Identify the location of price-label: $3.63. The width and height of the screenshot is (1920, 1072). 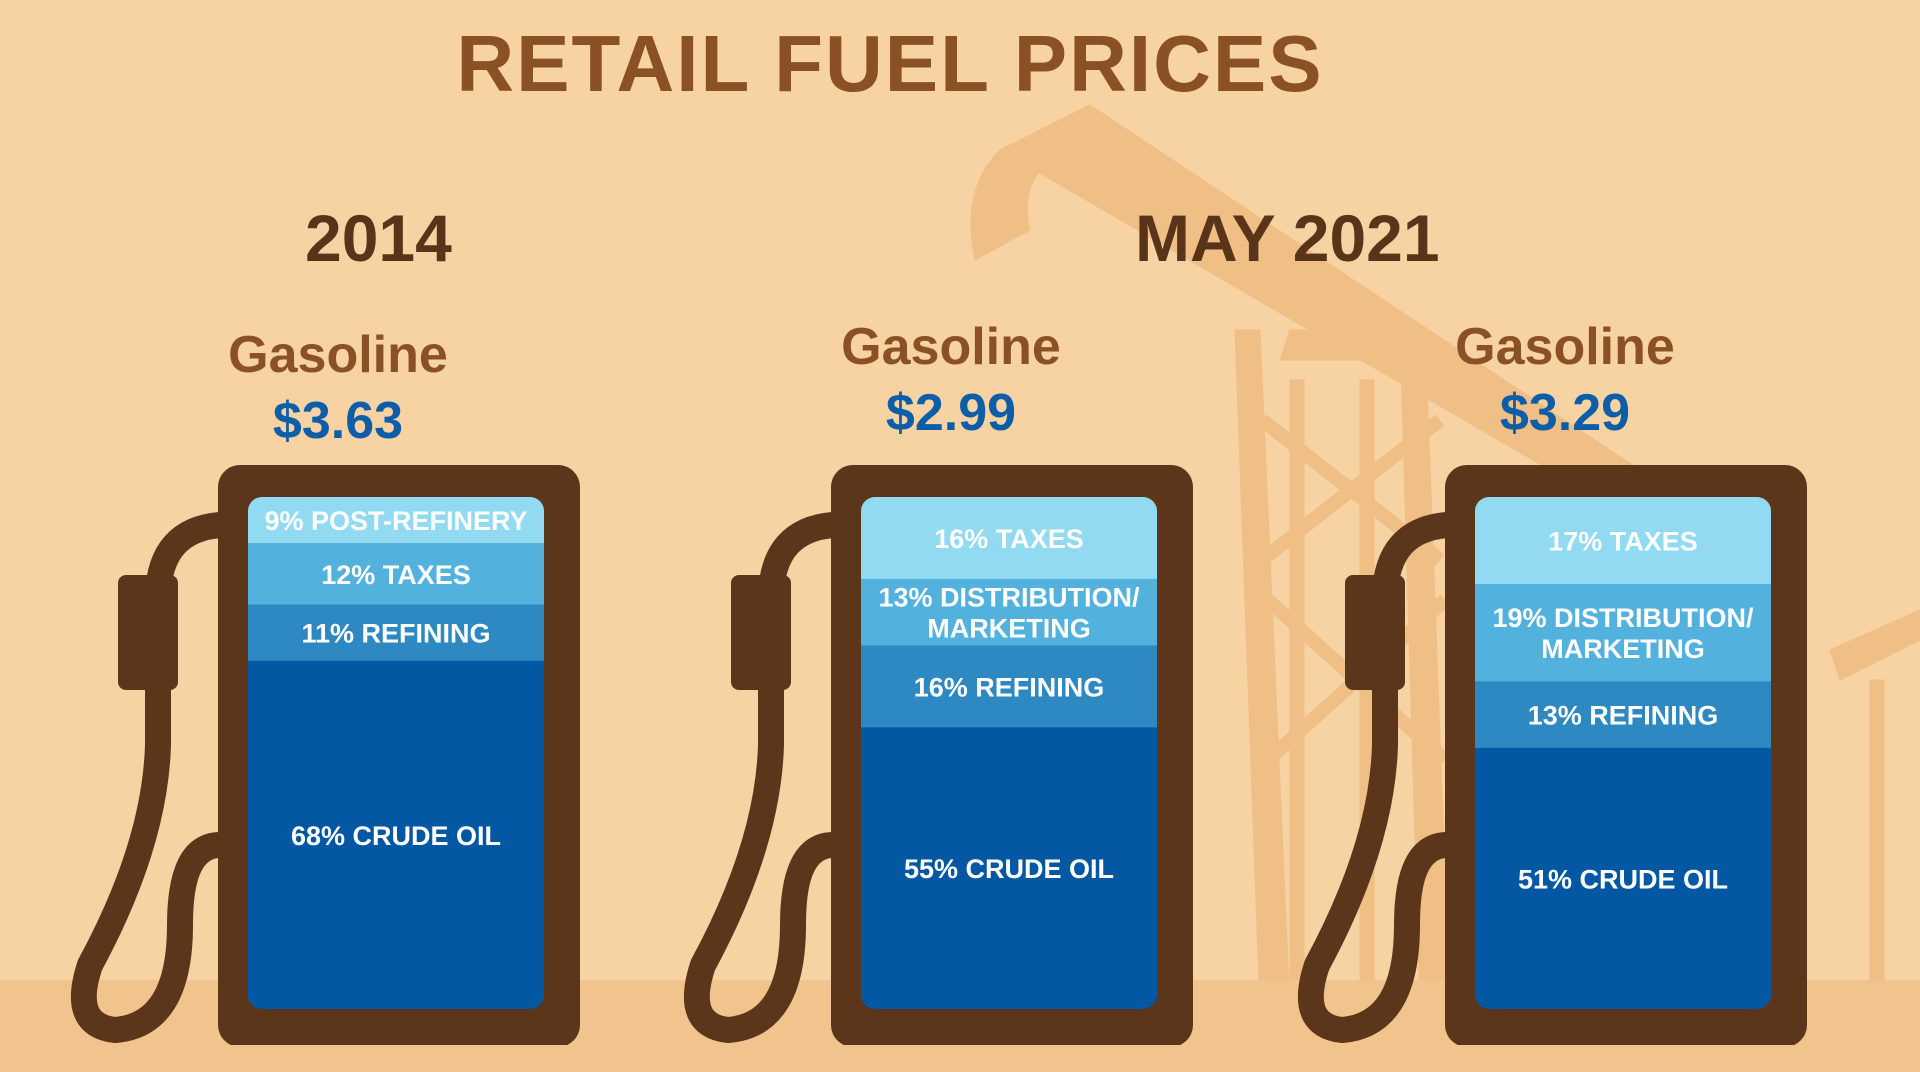
(338, 421).